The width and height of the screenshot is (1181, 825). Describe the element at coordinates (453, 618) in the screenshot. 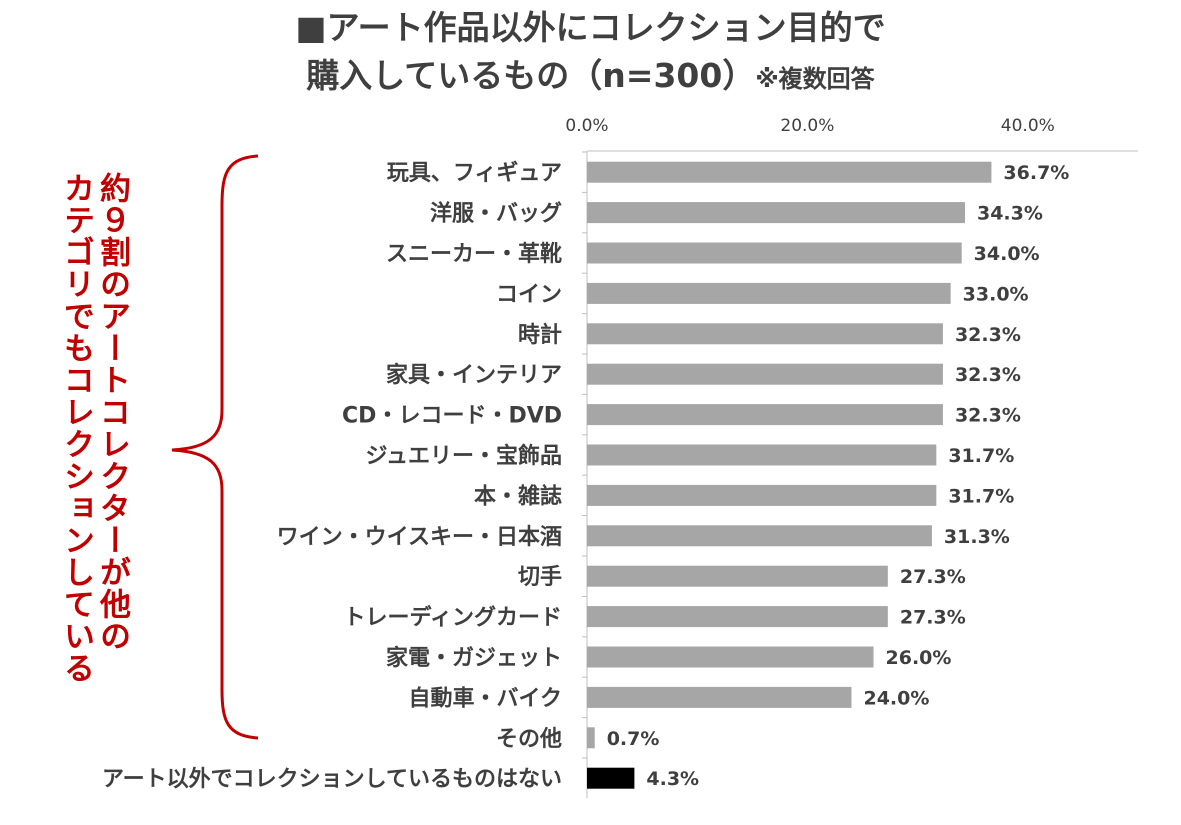

I see `category-label: トレーディングカード` at that location.